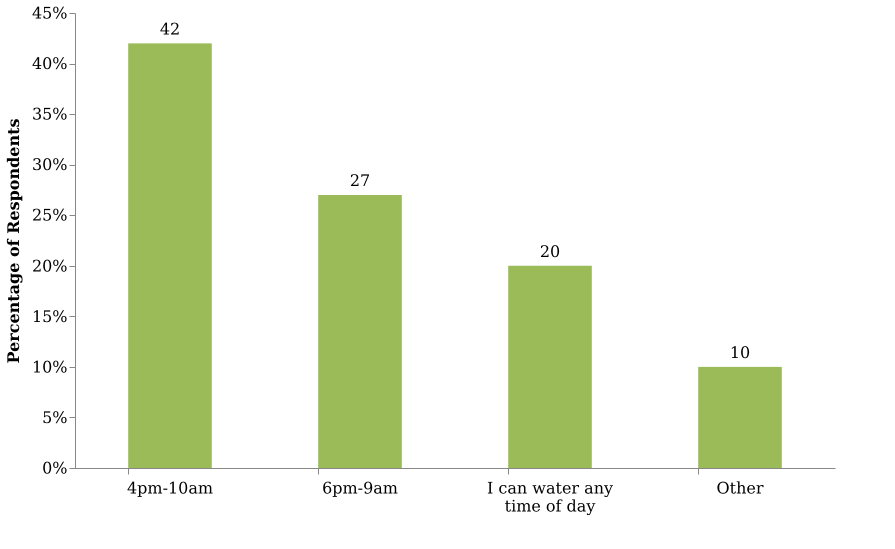 Image resolution: width=895 pixels, height=549 pixels. I want to click on y-tick-label: 10%, so click(50, 366).